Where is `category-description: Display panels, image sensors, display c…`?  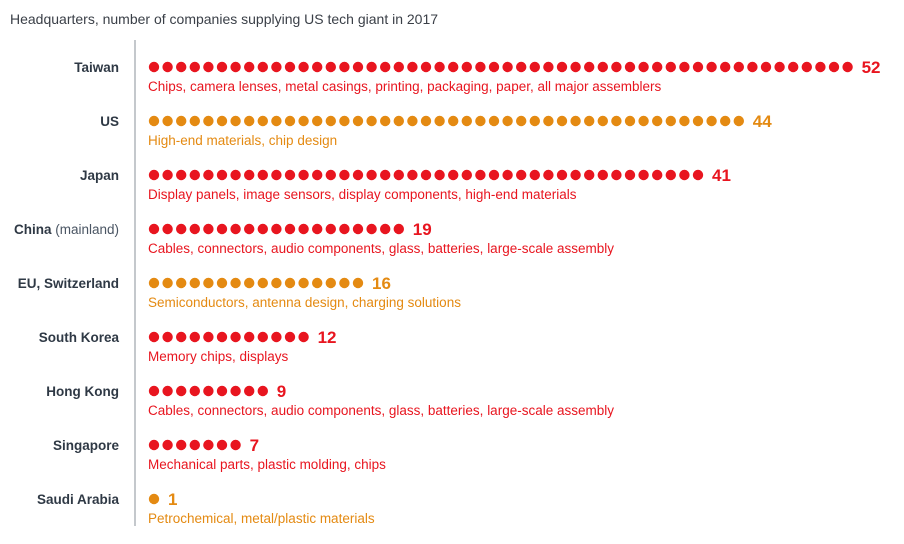 category-description: Display panels, image sensors, display c… is located at coordinates (362, 194).